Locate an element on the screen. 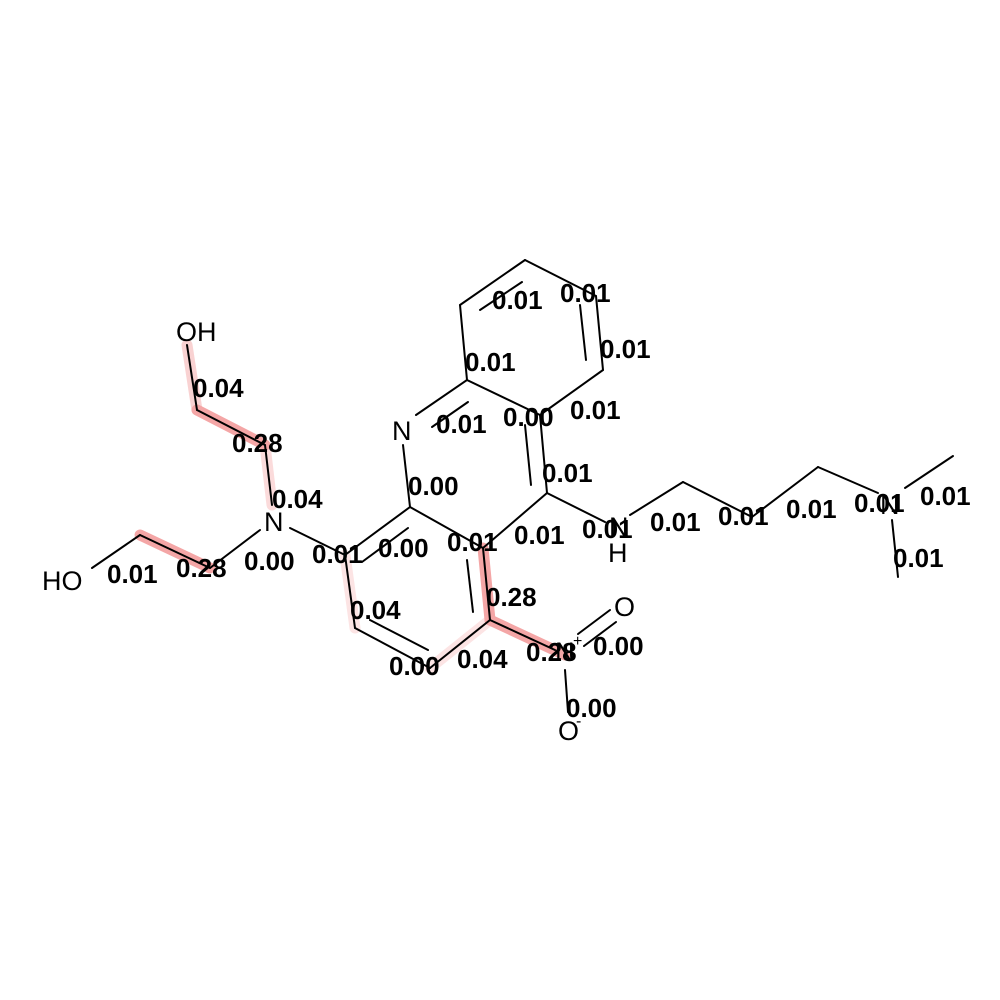 Image resolution: width=1000 pixels, height=1000 pixels. atom-label-n-ring: N is located at coordinates (402, 431).